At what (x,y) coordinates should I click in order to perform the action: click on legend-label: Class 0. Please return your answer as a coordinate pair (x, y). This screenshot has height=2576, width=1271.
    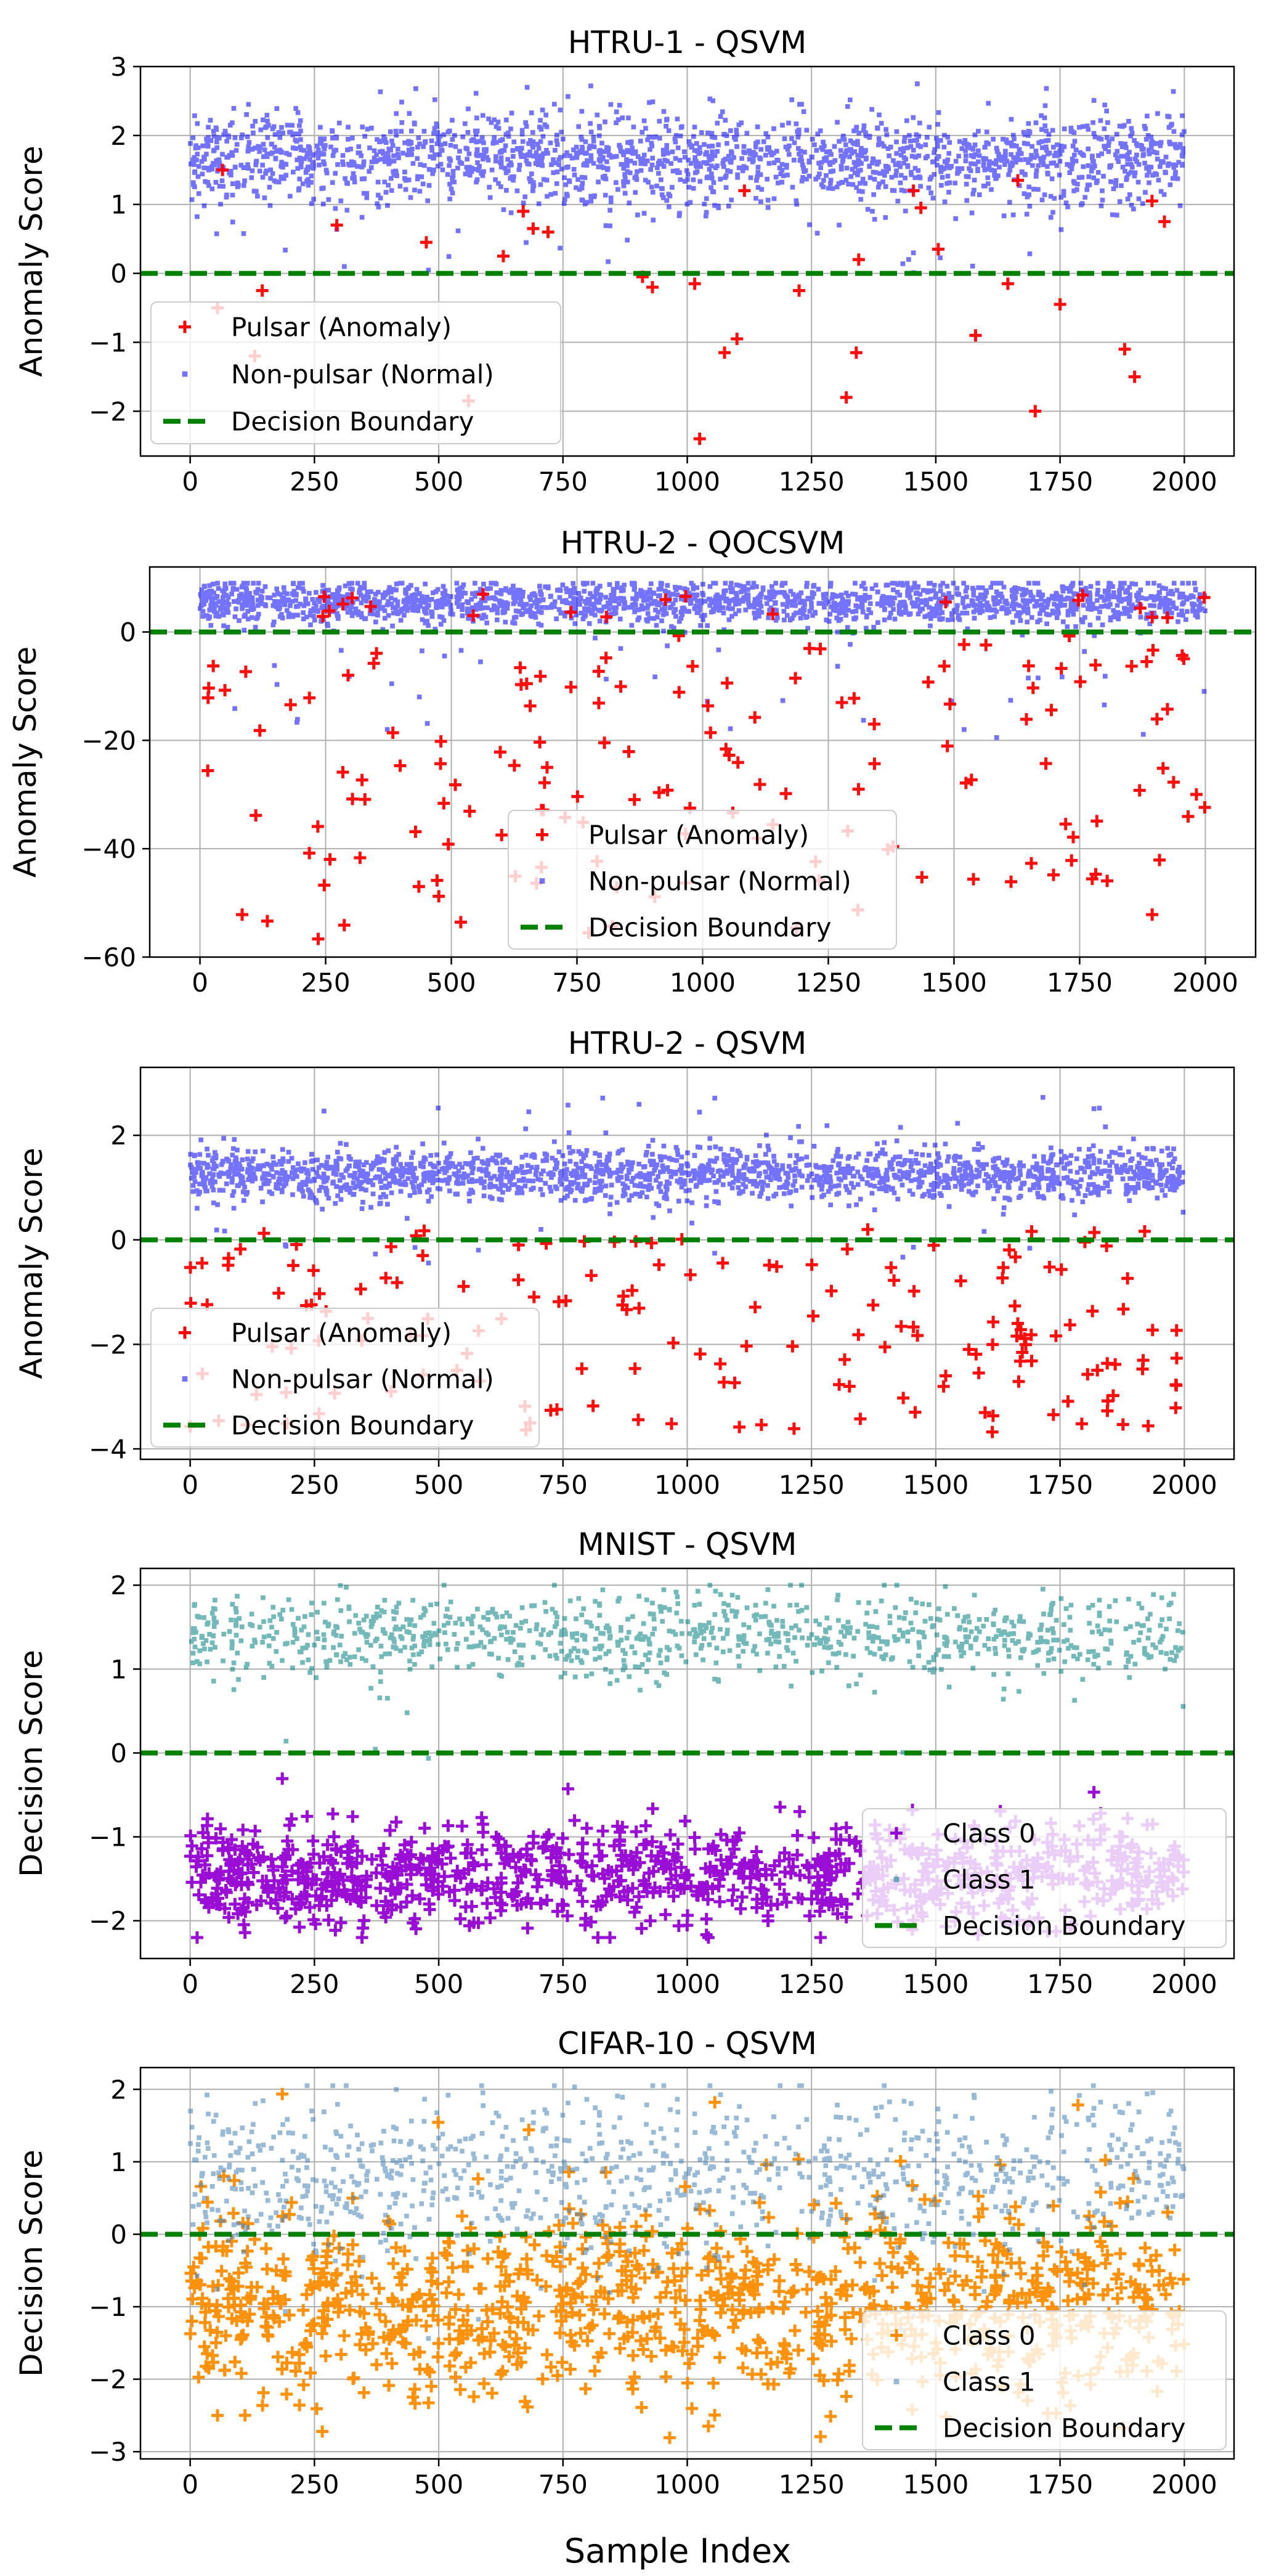
    Looking at the image, I should click on (989, 1834).